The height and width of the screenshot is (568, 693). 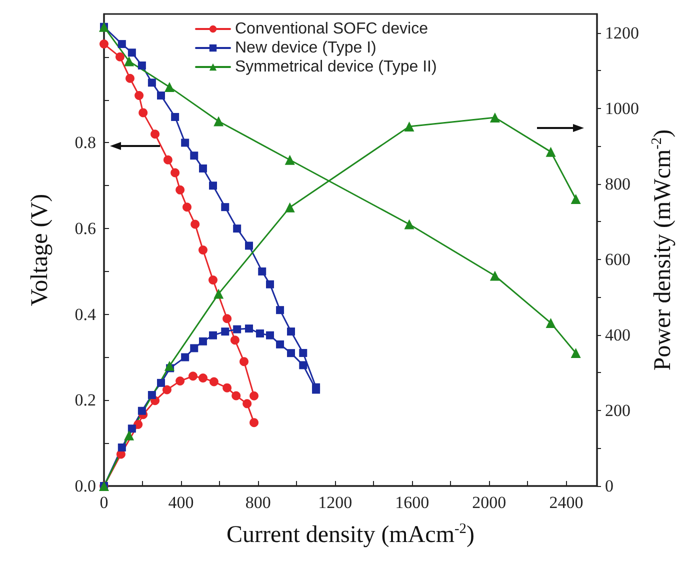 I want to click on x-tick-label: 0, so click(x=104, y=502).